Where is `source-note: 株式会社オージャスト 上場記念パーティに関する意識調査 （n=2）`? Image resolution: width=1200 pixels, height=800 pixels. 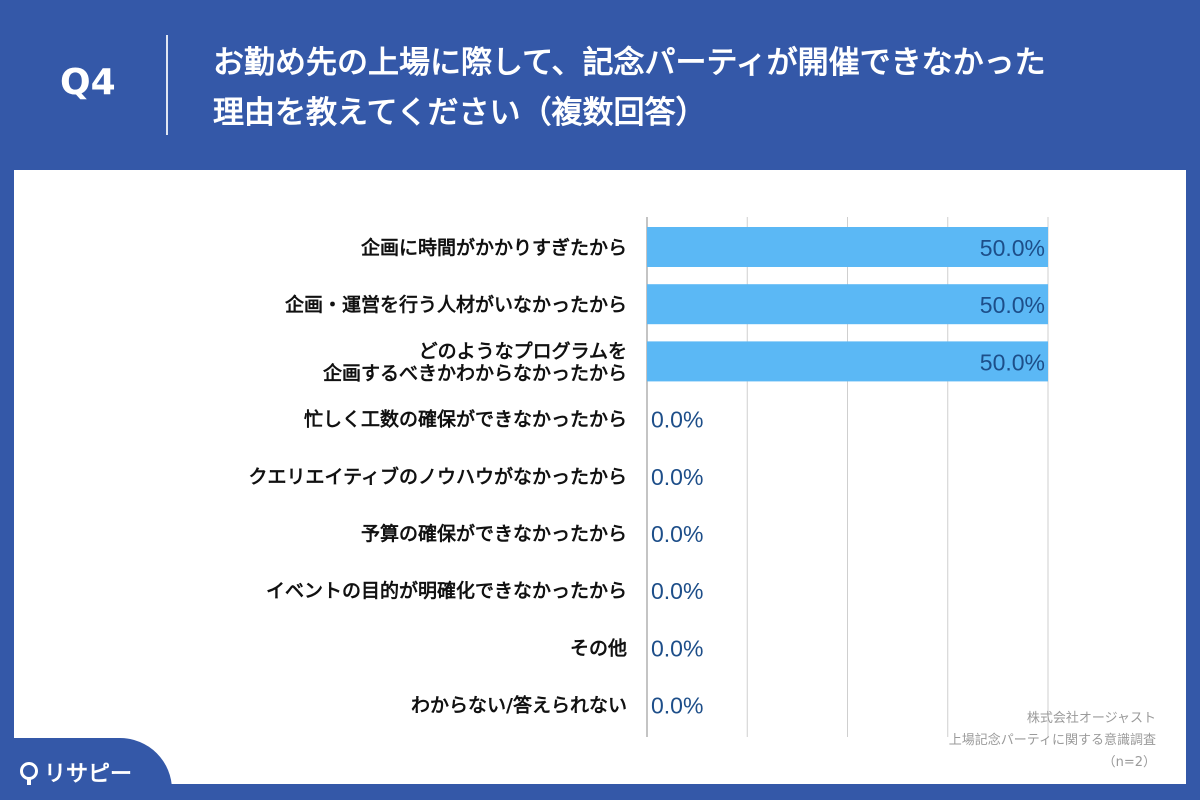
source-note: 株式会社オージャスト 上場記念パーティに関する意識調査 （n=2） is located at coordinates (956, 741).